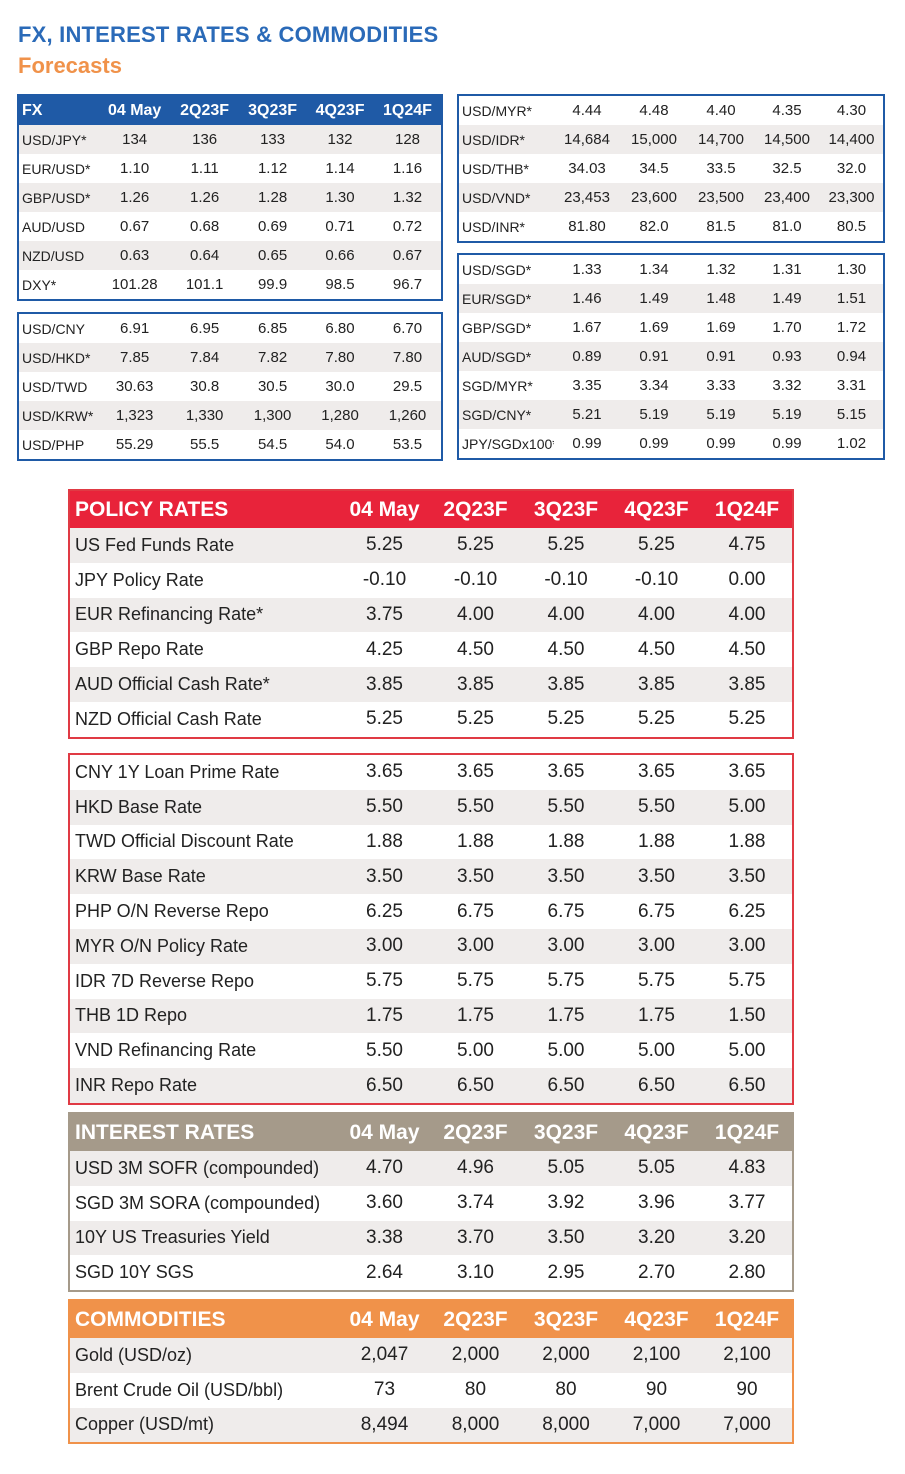 The image size is (905, 1474). Describe the element at coordinates (230, 168) in the screenshot. I see `table-row: EUR/USD* 1.10 1.11 1.12 1.14 1.16` at that location.